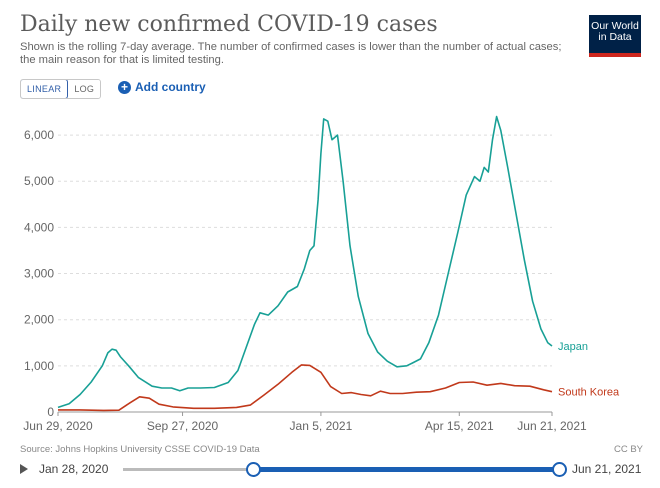 The width and height of the screenshot is (660, 488). Describe the element at coordinates (589, 370) in the screenshot. I see `series-labels: Japan South Korea` at that location.